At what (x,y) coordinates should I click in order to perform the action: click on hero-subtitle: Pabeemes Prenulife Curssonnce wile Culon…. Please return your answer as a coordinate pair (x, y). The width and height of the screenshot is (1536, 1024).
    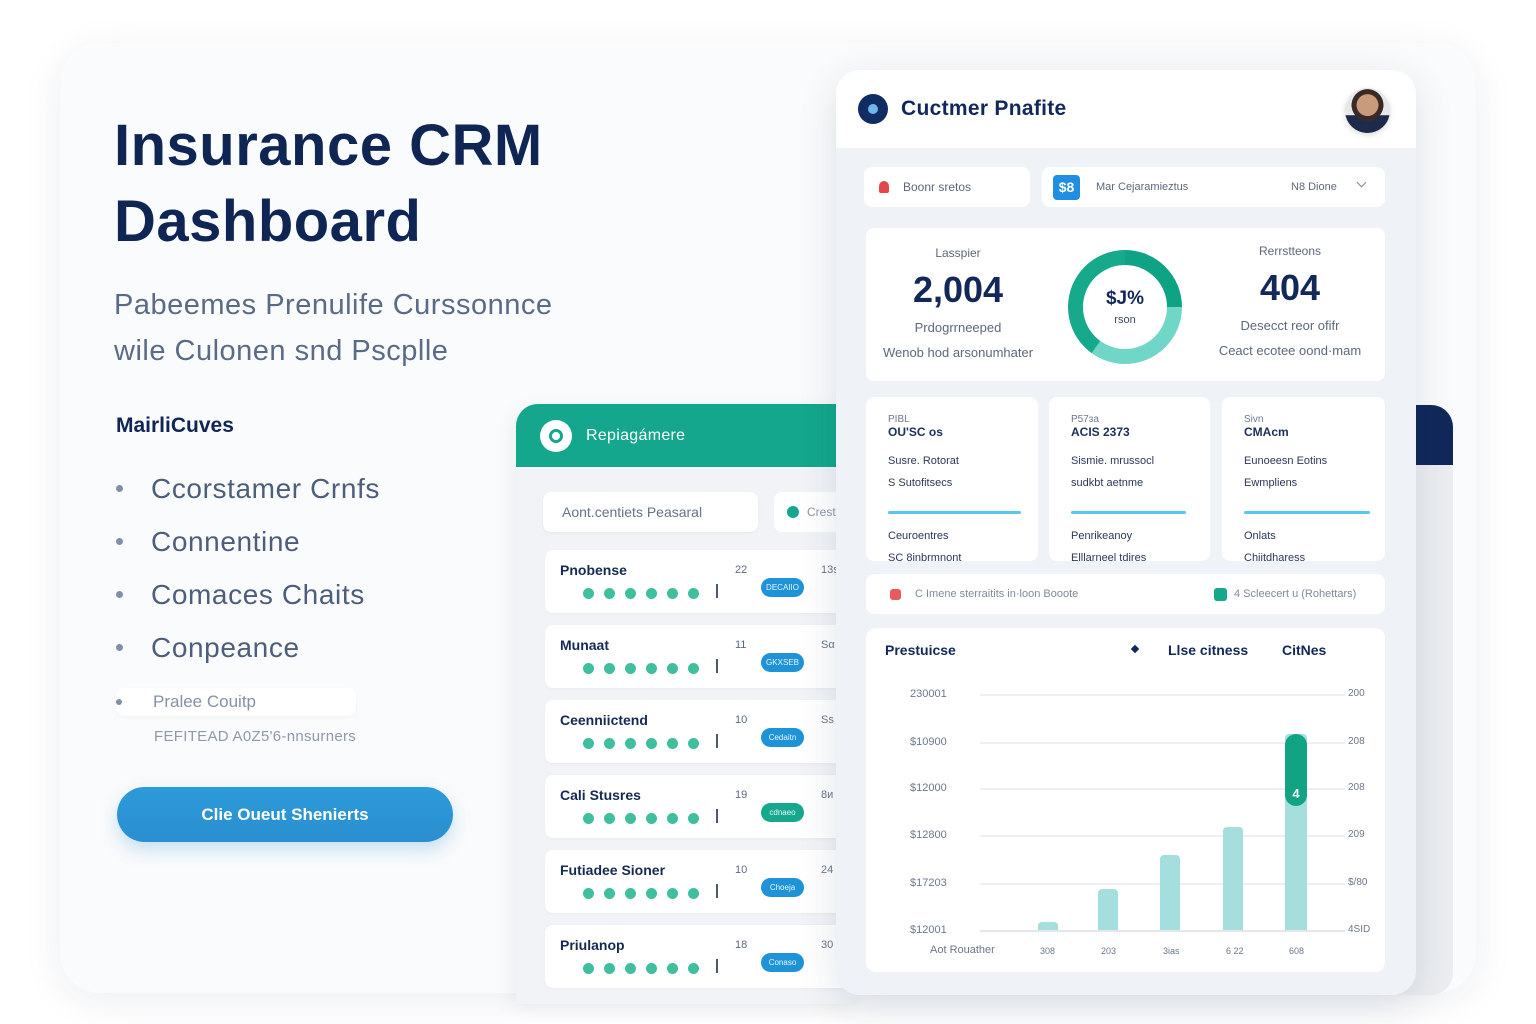
    Looking at the image, I should click on (333, 328).